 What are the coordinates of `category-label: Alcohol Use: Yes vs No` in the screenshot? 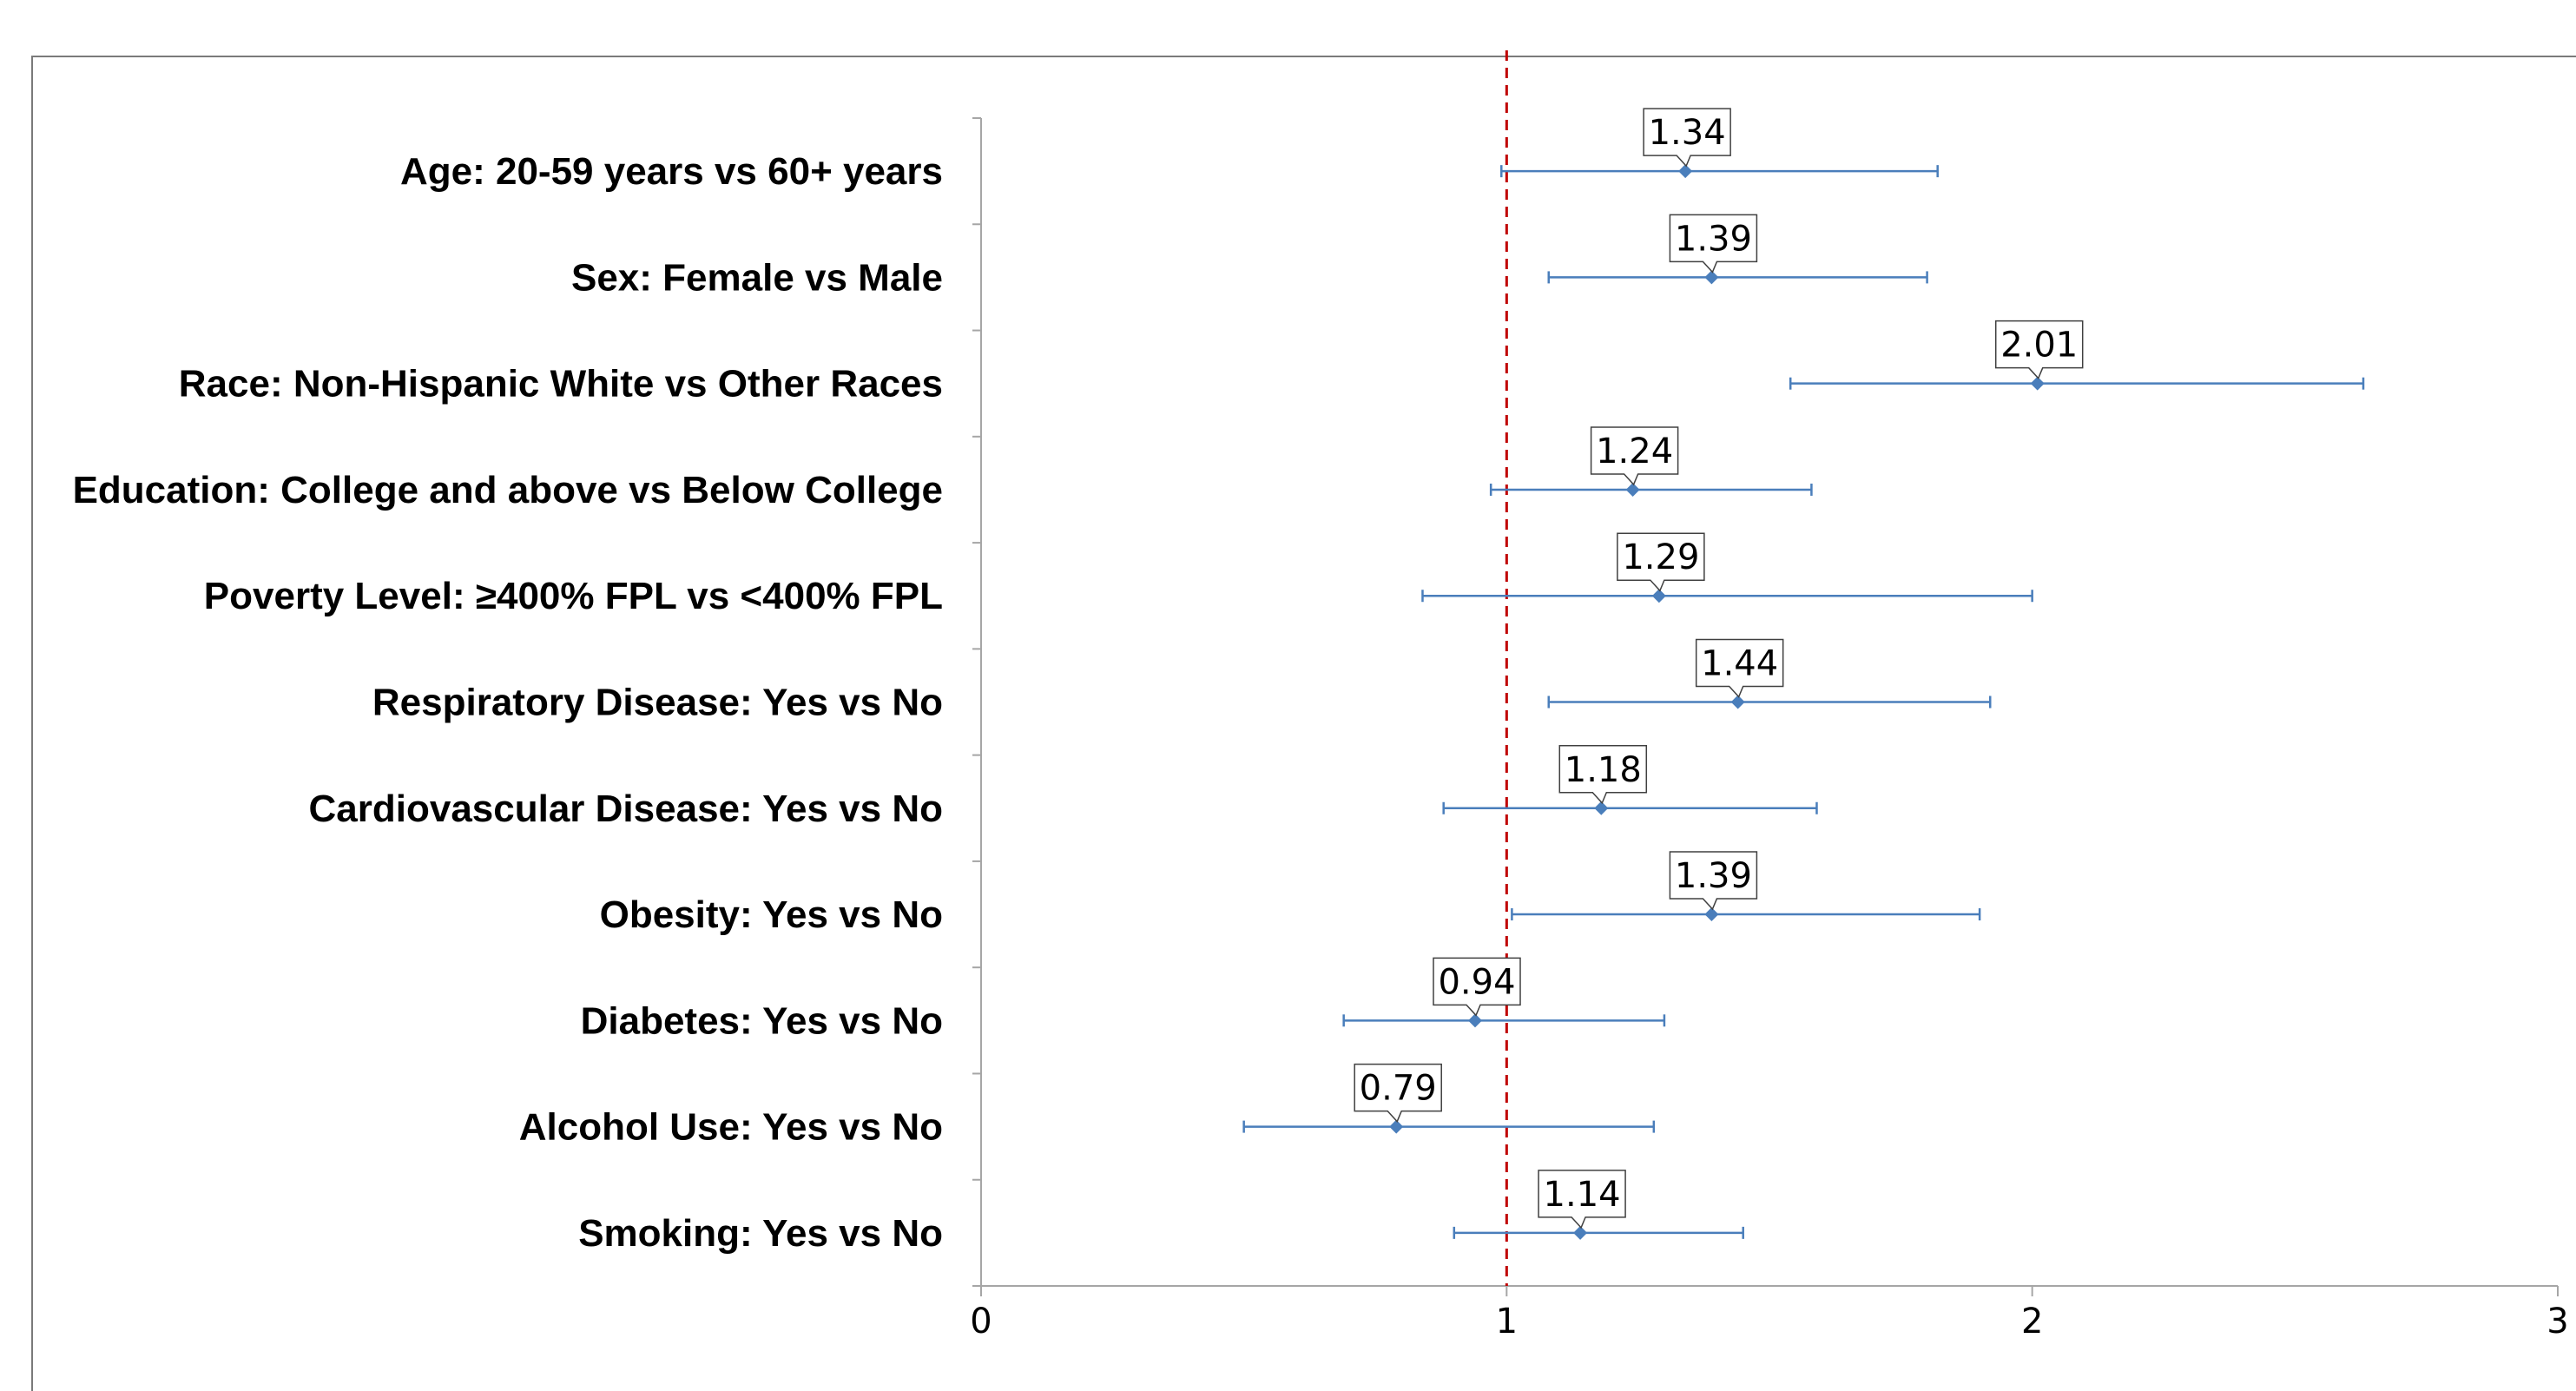 It's located at (731, 1127).